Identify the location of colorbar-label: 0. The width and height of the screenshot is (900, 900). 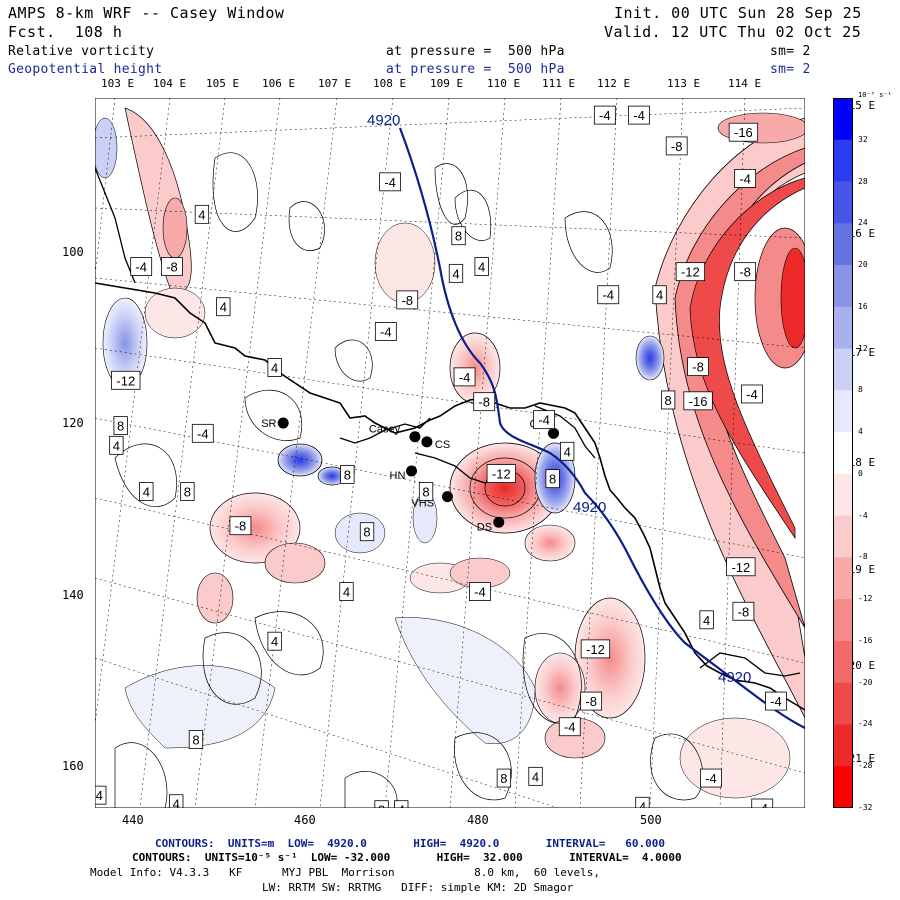
(860, 473).